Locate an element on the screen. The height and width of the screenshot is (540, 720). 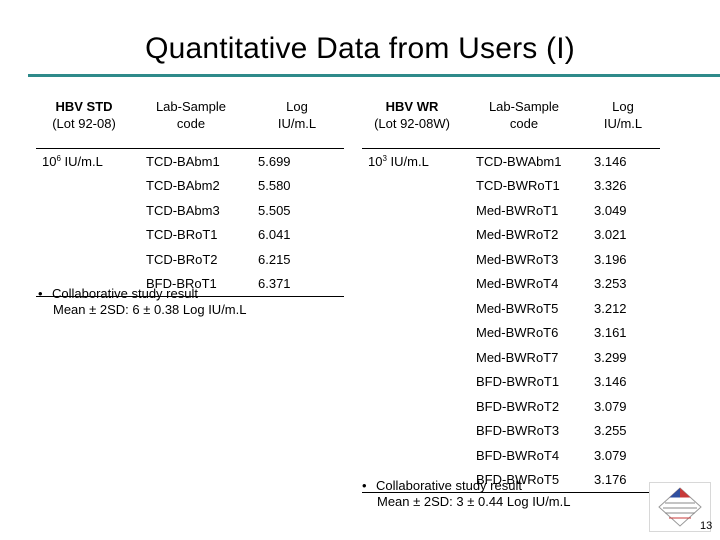
table-row: TCD-BAbm2 5.580 is located at coordinates (190, 186).